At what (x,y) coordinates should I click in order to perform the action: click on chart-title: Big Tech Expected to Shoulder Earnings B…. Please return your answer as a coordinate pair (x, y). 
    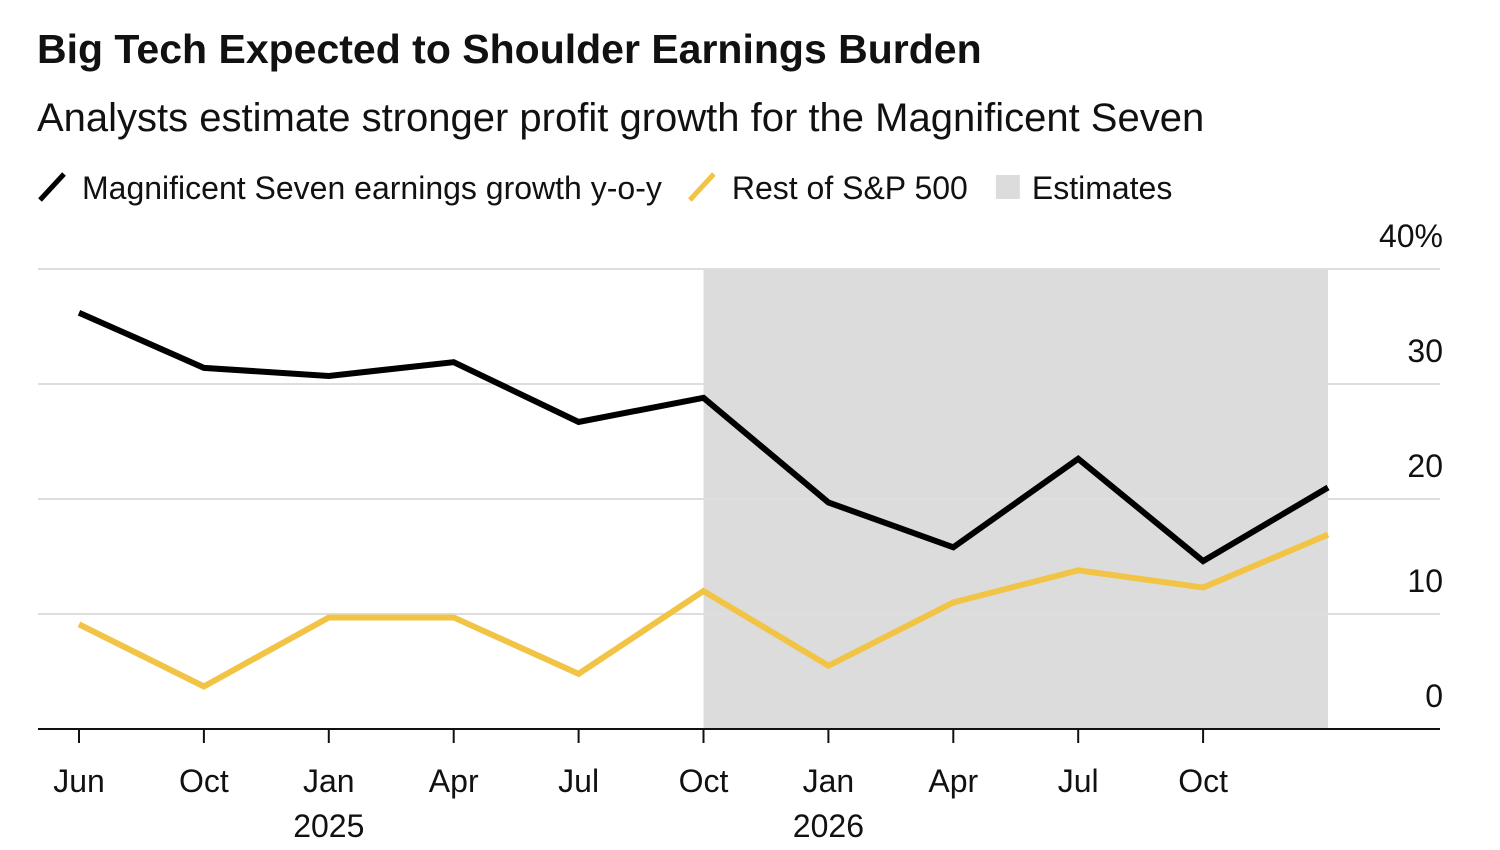
    Looking at the image, I should click on (509, 49).